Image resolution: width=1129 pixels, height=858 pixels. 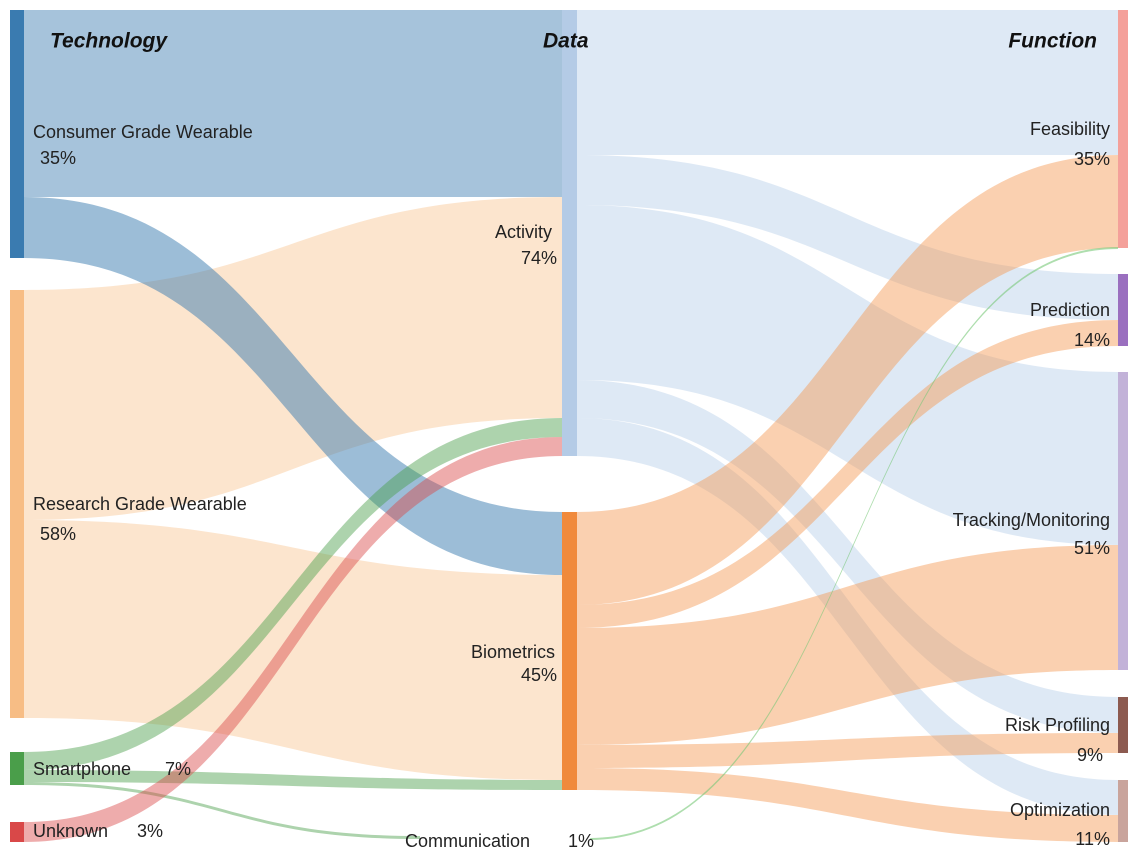 What do you see at coordinates (1060, 810) in the screenshot?
I see `node-label: Optimization` at bounding box center [1060, 810].